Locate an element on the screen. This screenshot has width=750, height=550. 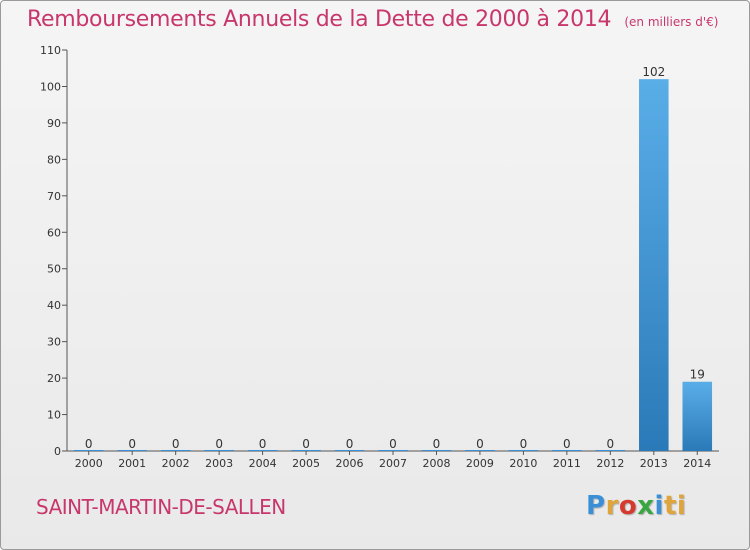
data-label: 102 is located at coordinates (653, 72).